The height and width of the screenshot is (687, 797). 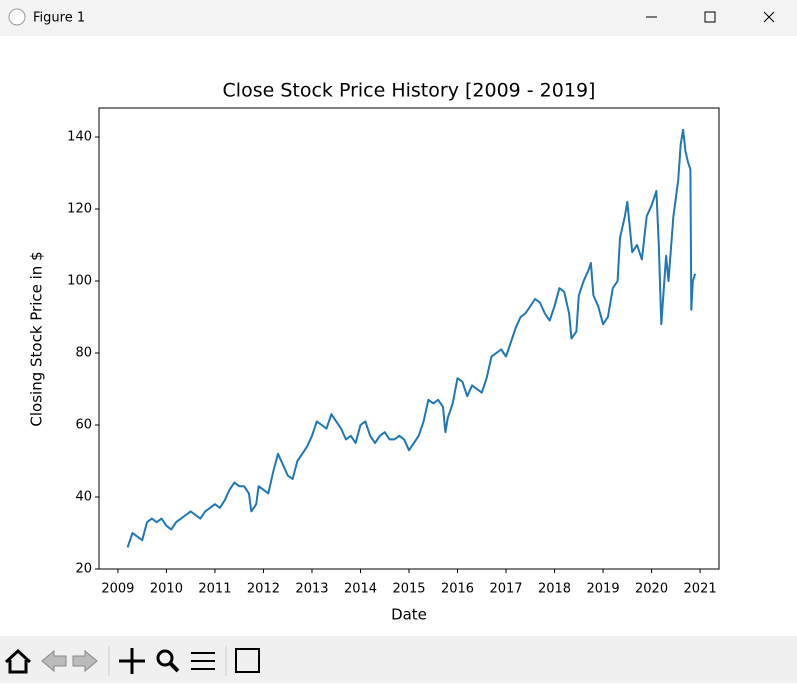 What do you see at coordinates (79, 281) in the screenshot?
I see `y-tick-label: 100` at bounding box center [79, 281].